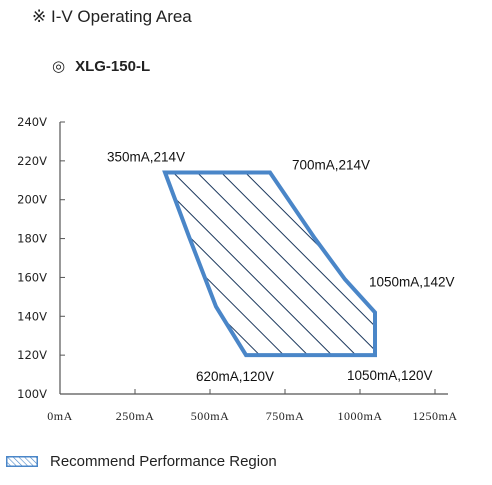 This screenshot has width=492, height=485. Describe the element at coordinates (60, 416) in the screenshot. I see `x-tick-label: 0mA` at that location.